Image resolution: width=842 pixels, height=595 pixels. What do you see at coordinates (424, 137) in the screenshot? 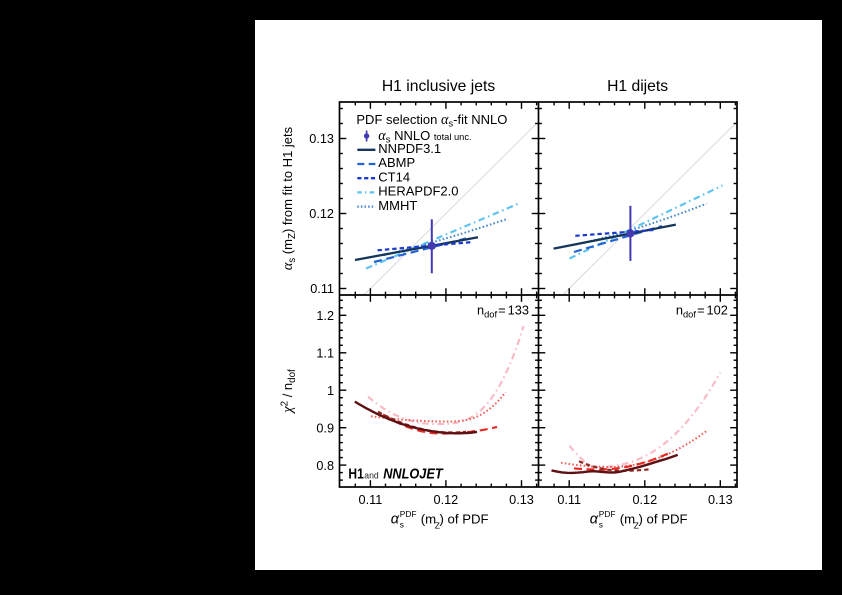
I see `svg-text: αs NNLO total unc.` at bounding box center [424, 137].